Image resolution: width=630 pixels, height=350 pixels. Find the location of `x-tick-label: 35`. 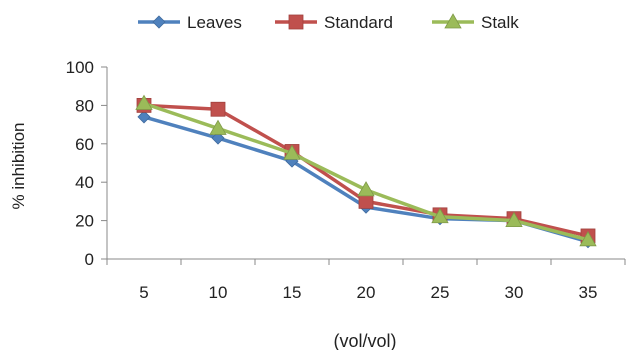

x-tick-label: 35 is located at coordinates (588, 292).